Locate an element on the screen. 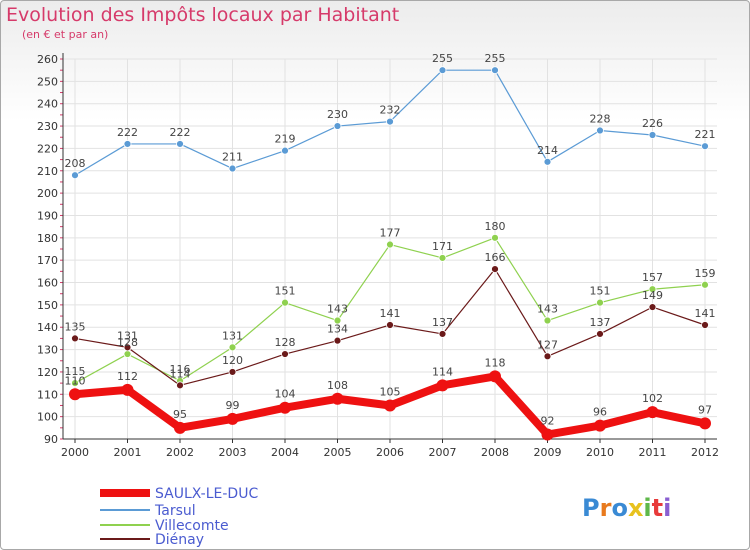 This screenshot has width=750, height=550. x-tick-label: 2011 is located at coordinates (653, 452).